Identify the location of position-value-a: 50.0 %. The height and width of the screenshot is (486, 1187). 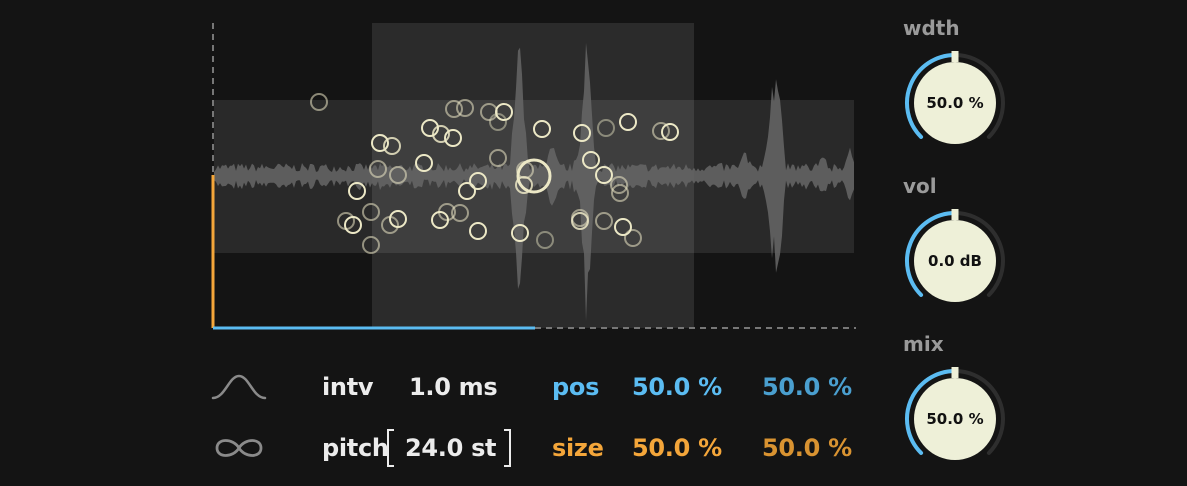
(677, 387).